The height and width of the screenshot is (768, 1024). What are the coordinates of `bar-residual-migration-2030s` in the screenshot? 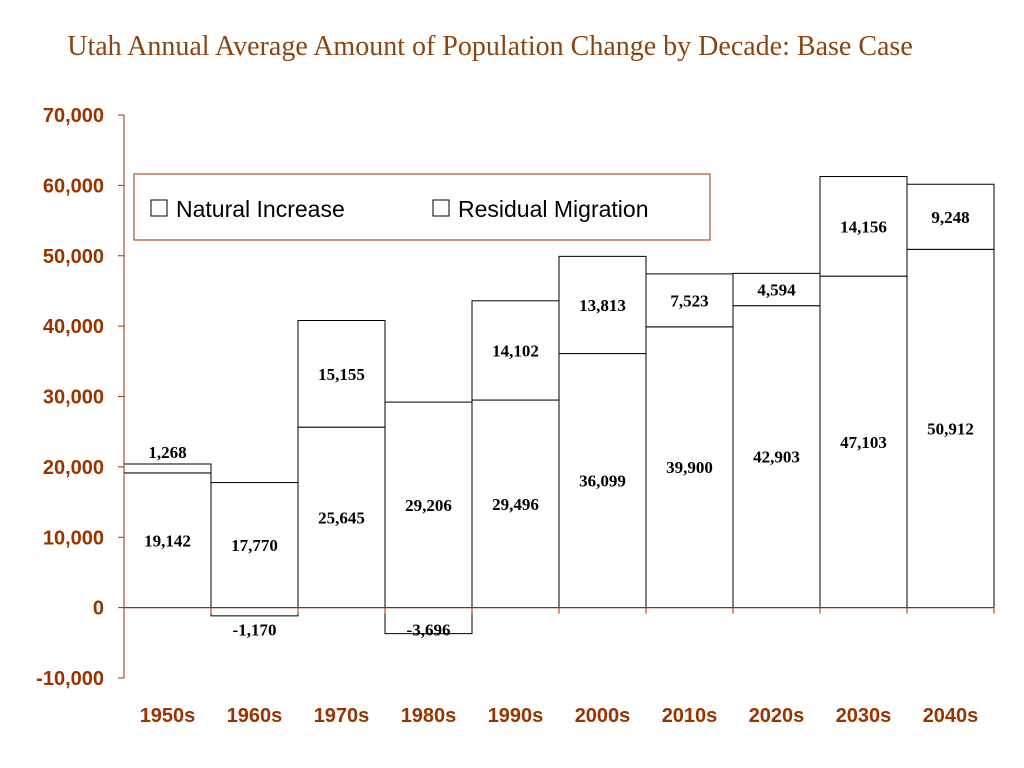 It's located at (863, 226).